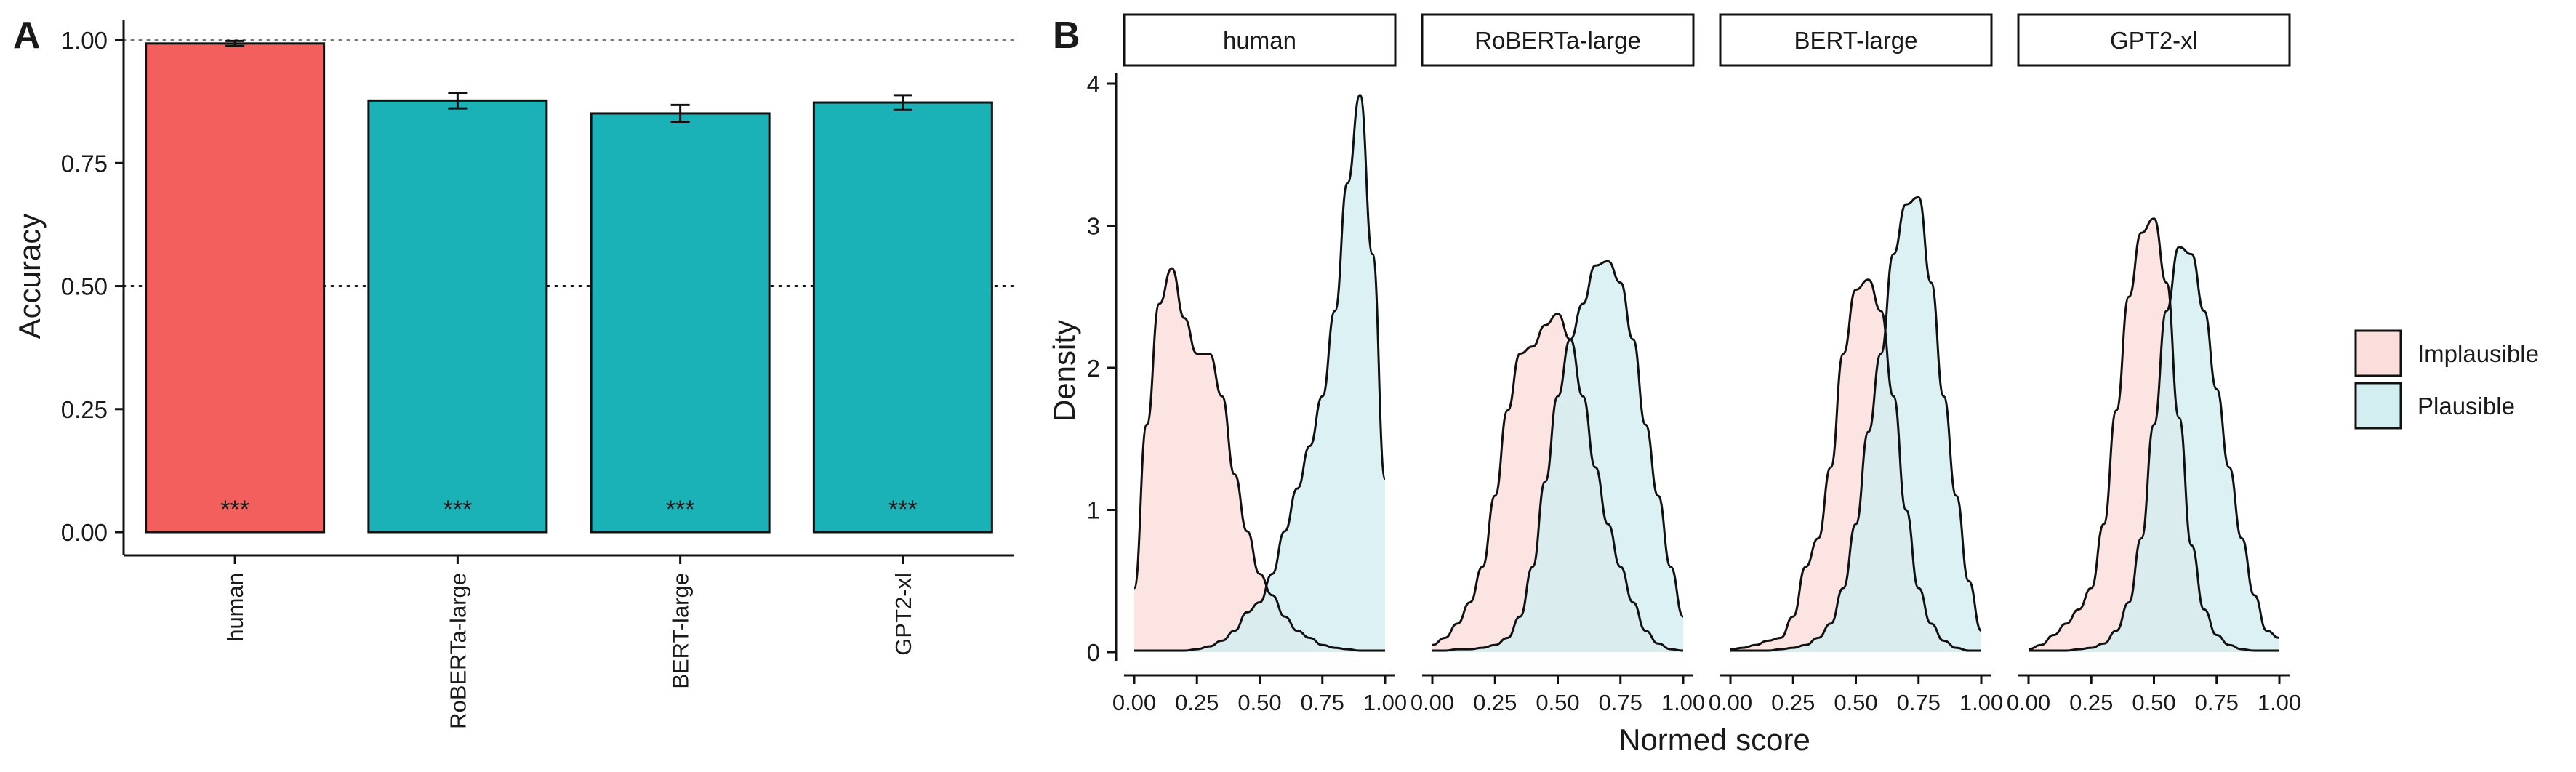 This screenshot has height=772, width=2576. Describe the element at coordinates (2378, 353) in the screenshot. I see `legend-swatch-implausible` at that location.